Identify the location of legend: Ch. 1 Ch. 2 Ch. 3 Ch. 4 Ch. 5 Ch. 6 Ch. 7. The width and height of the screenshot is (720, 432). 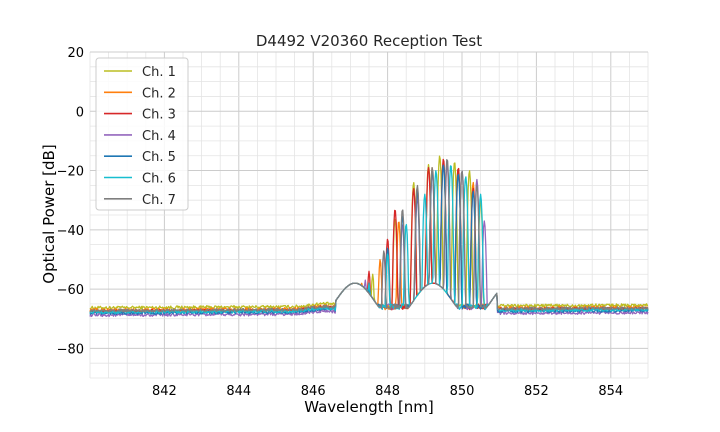
(142, 134).